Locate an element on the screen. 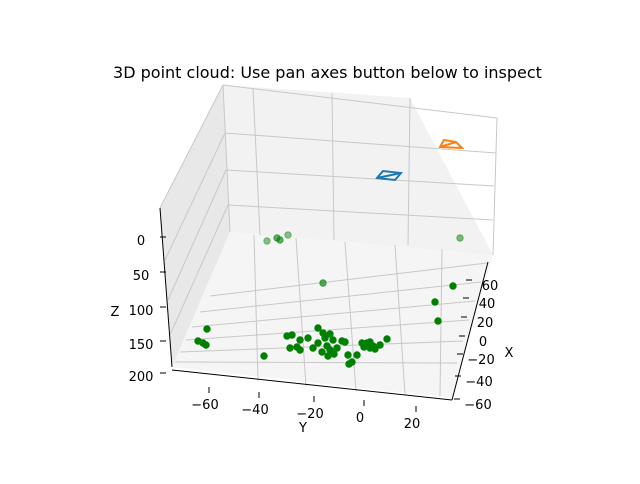  x-tick-label: 0 is located at coordinates (483, 342).